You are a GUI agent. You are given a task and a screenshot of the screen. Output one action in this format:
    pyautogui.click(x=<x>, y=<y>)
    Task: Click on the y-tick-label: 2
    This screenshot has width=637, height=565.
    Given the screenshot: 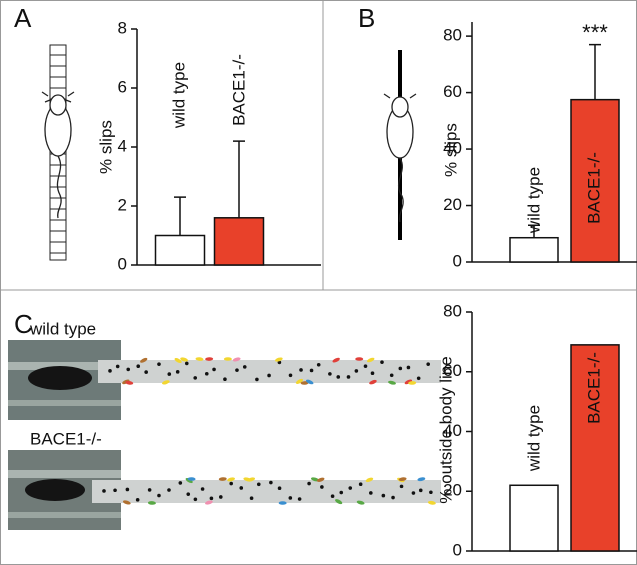 What is the action you would take?
    pyautogui.click(x=122, y=204)
    